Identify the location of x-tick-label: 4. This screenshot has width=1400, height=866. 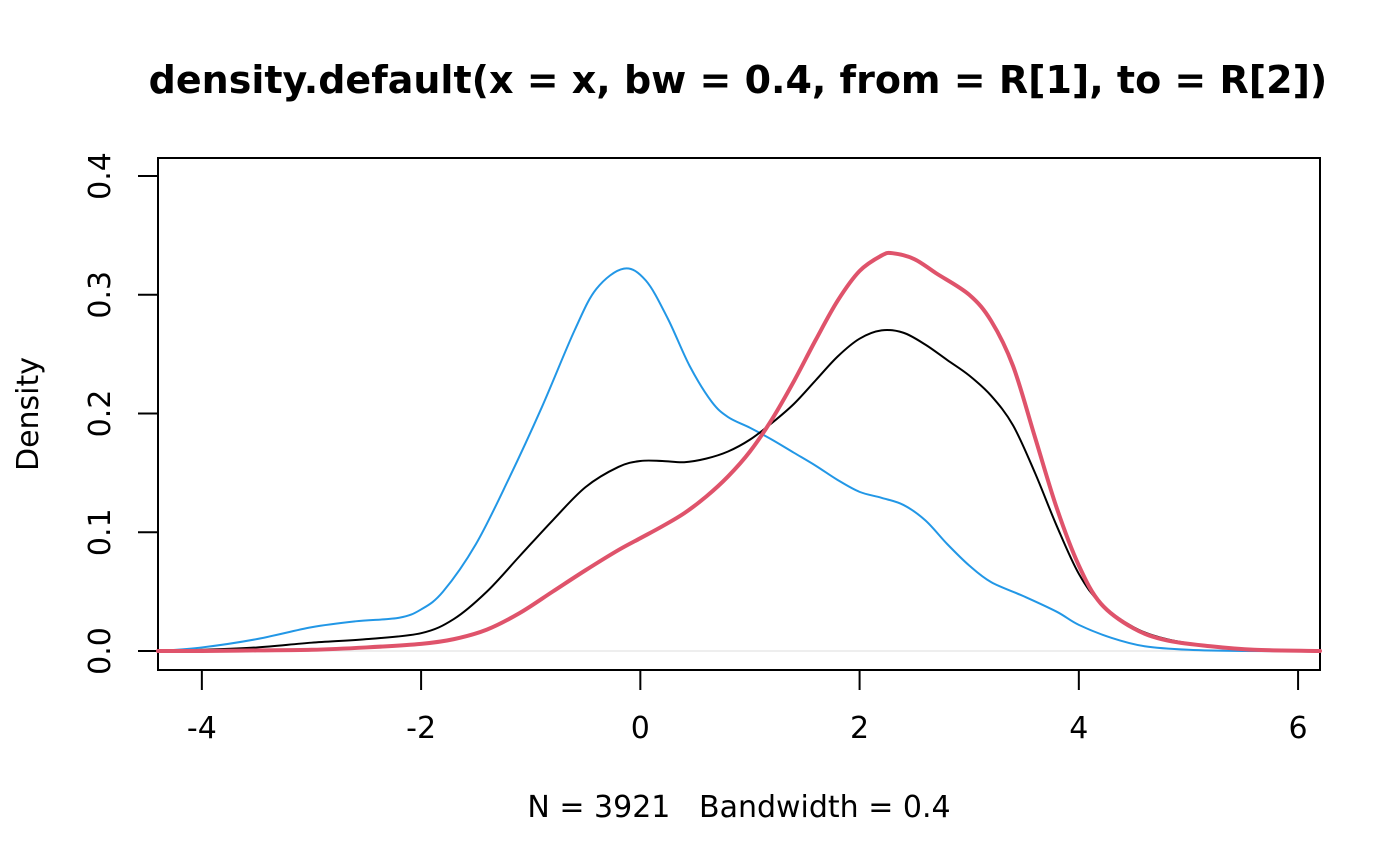
(1078, 728).